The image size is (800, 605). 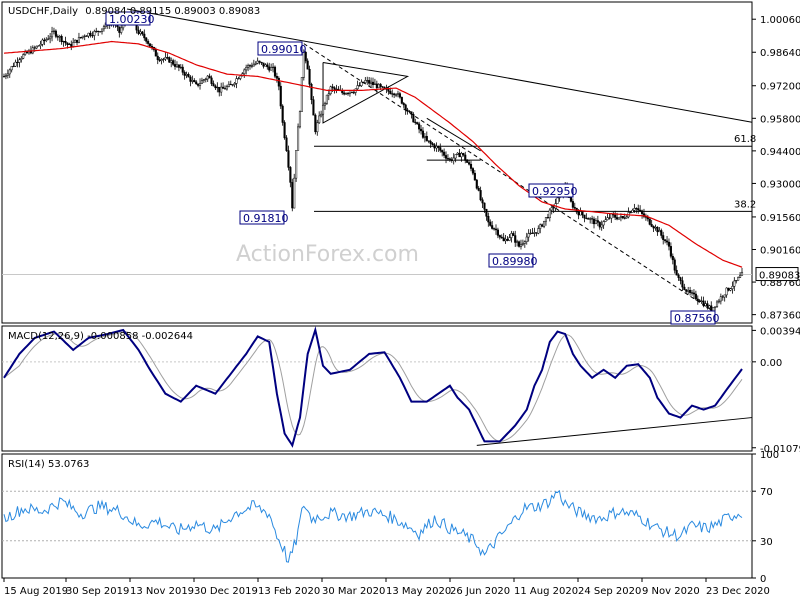 I want to click on ohlc-values: 0.89084 0.89115 0.89003 0.89083, so click(x=172, y=11).